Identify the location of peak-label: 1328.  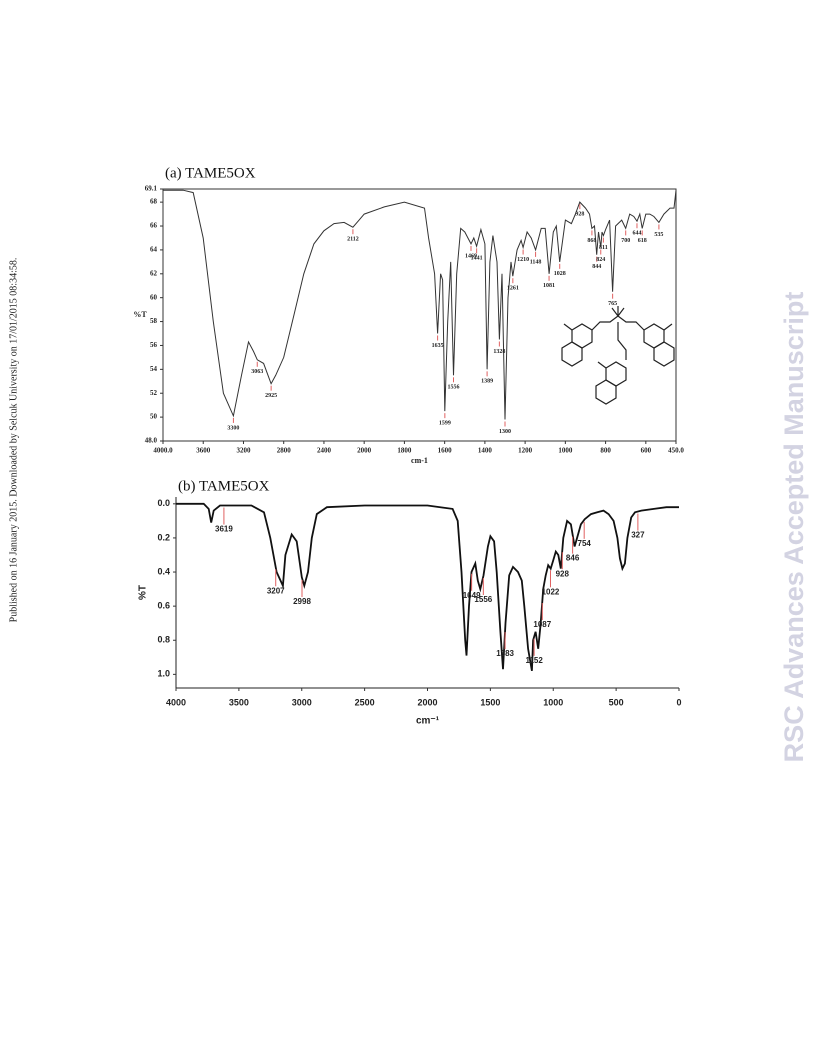
(499, 352).